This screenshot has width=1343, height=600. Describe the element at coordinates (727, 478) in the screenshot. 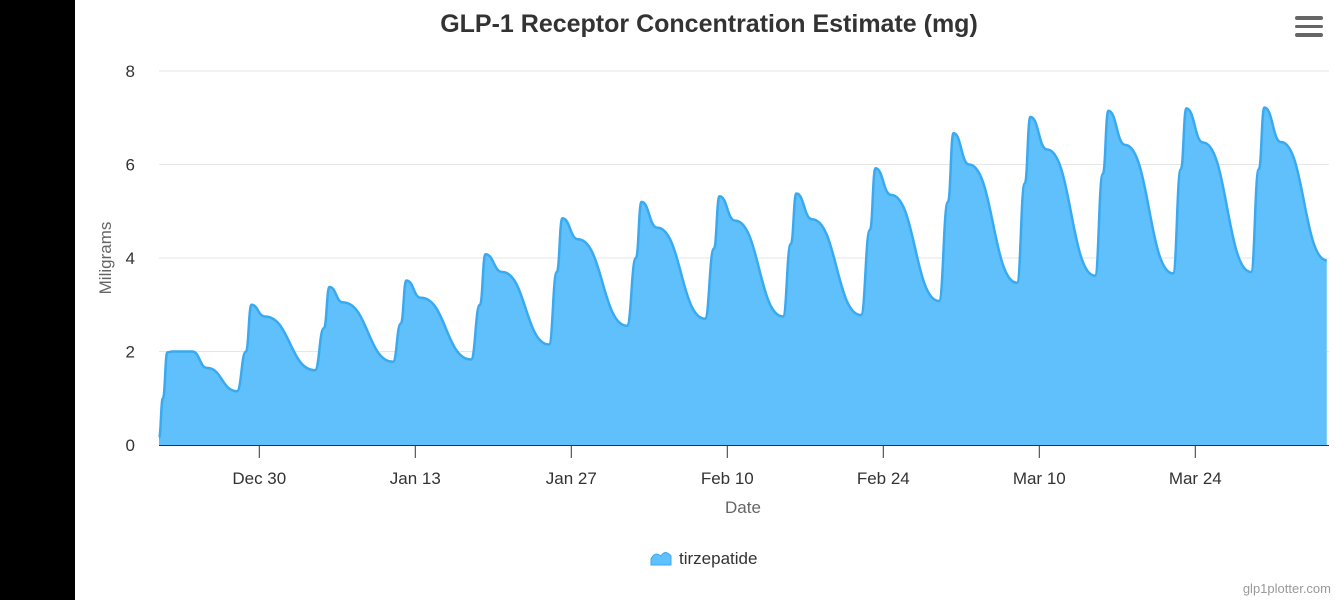

I see `x-tick-label: Feb 10` at that location.